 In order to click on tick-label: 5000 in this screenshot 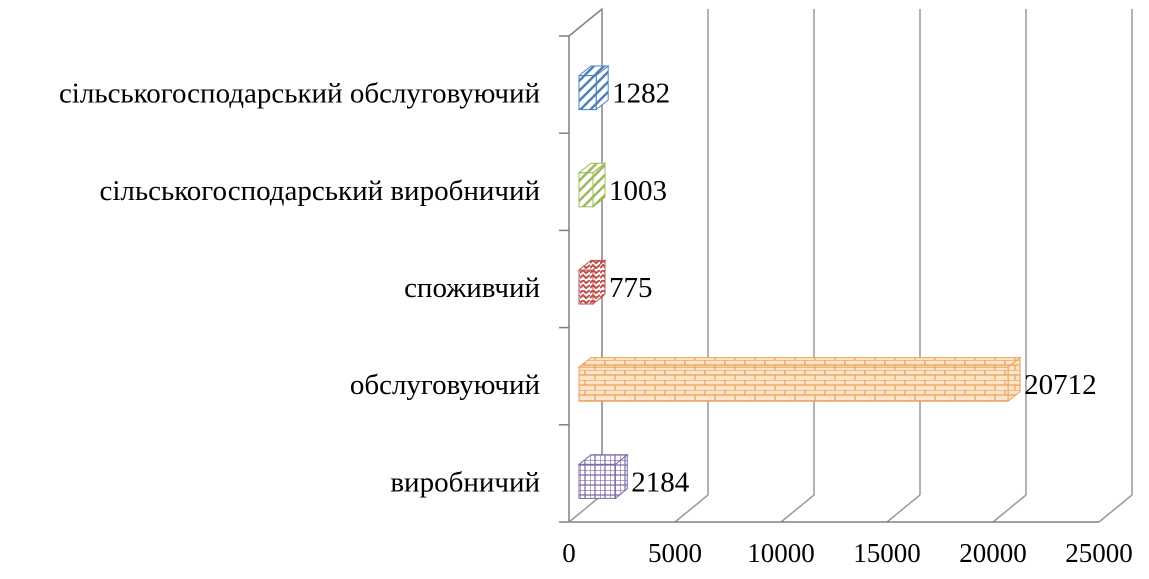, I will do `click(675, 553)`.